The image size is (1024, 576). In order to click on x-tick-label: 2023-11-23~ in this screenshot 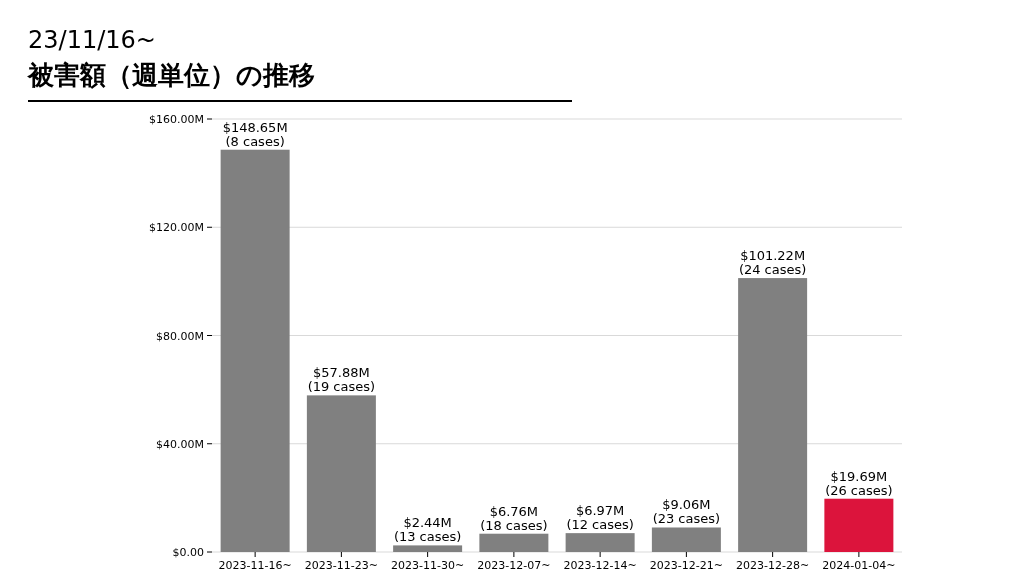, I will do `click(341, 565)`.